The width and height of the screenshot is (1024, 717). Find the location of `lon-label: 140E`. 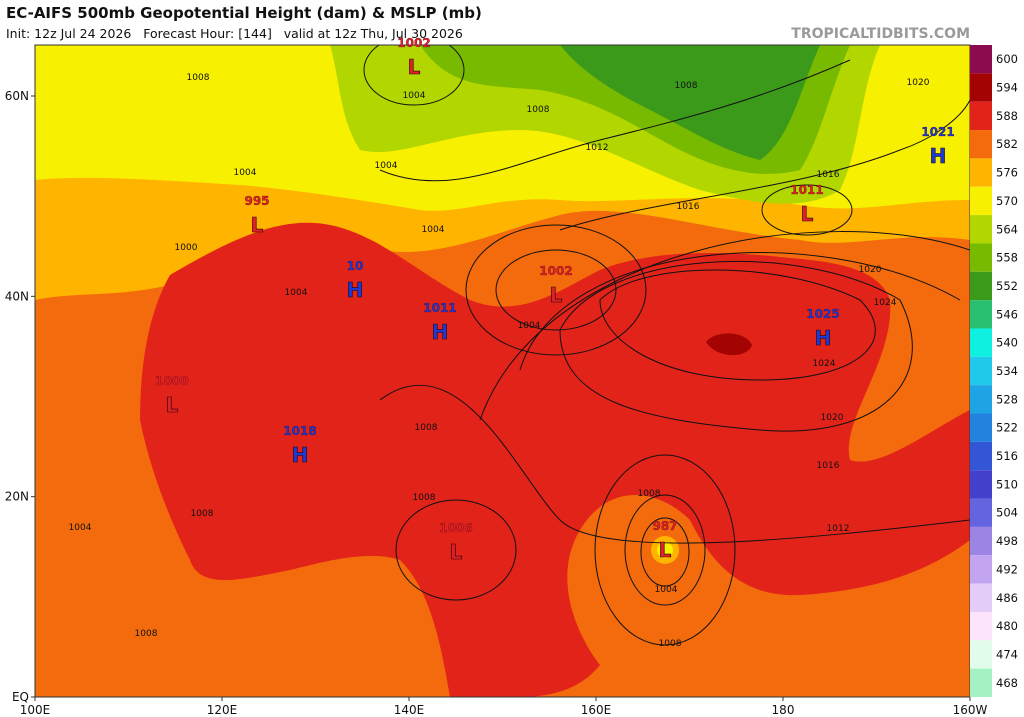

lon-label: 140E is located at coordinates (409, 710).